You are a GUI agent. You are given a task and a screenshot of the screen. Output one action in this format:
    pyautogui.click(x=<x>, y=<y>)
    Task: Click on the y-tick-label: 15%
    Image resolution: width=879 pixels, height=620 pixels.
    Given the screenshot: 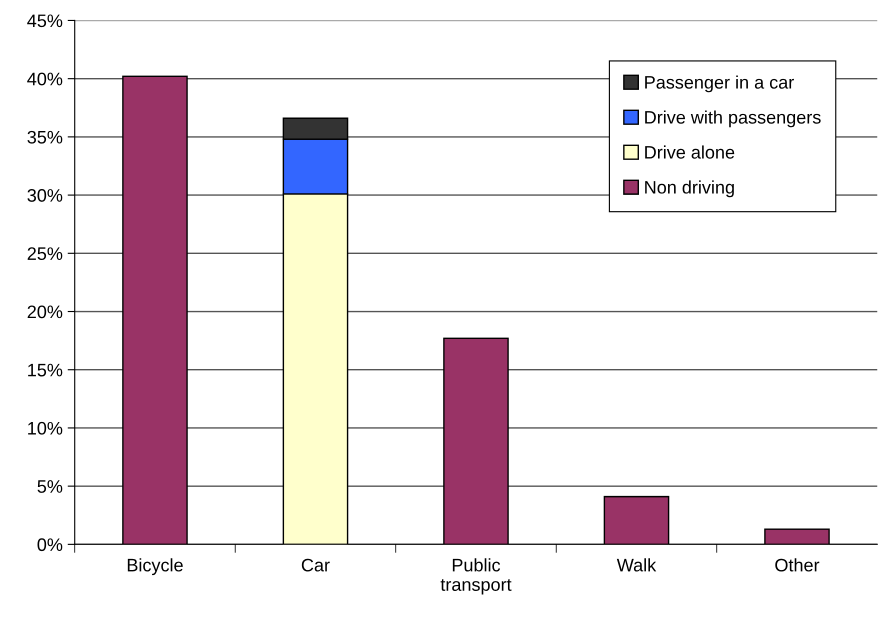 What is the action you would take?
    pyautogui.click(x=45, y=370)
    